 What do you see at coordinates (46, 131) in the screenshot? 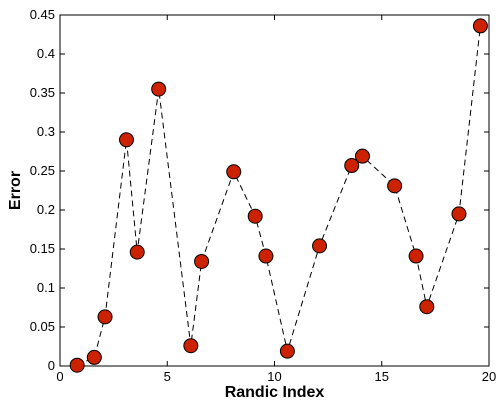
I see `y-tick-label: 0.3` at bounding box center [46, 131].